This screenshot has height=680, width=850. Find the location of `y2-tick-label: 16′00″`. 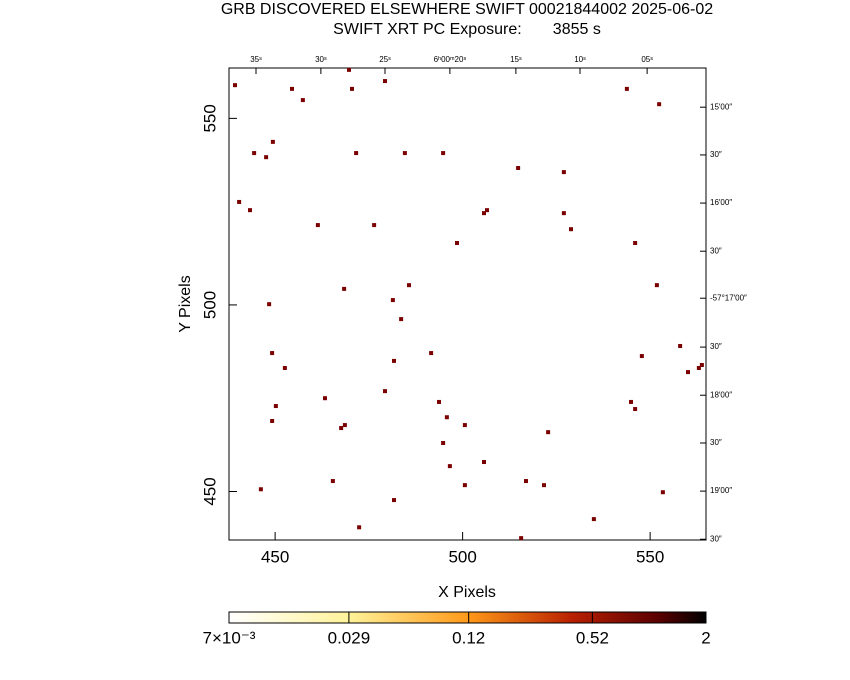

y2-tick-label: 16′00″ is located at coordinates (721, 202).